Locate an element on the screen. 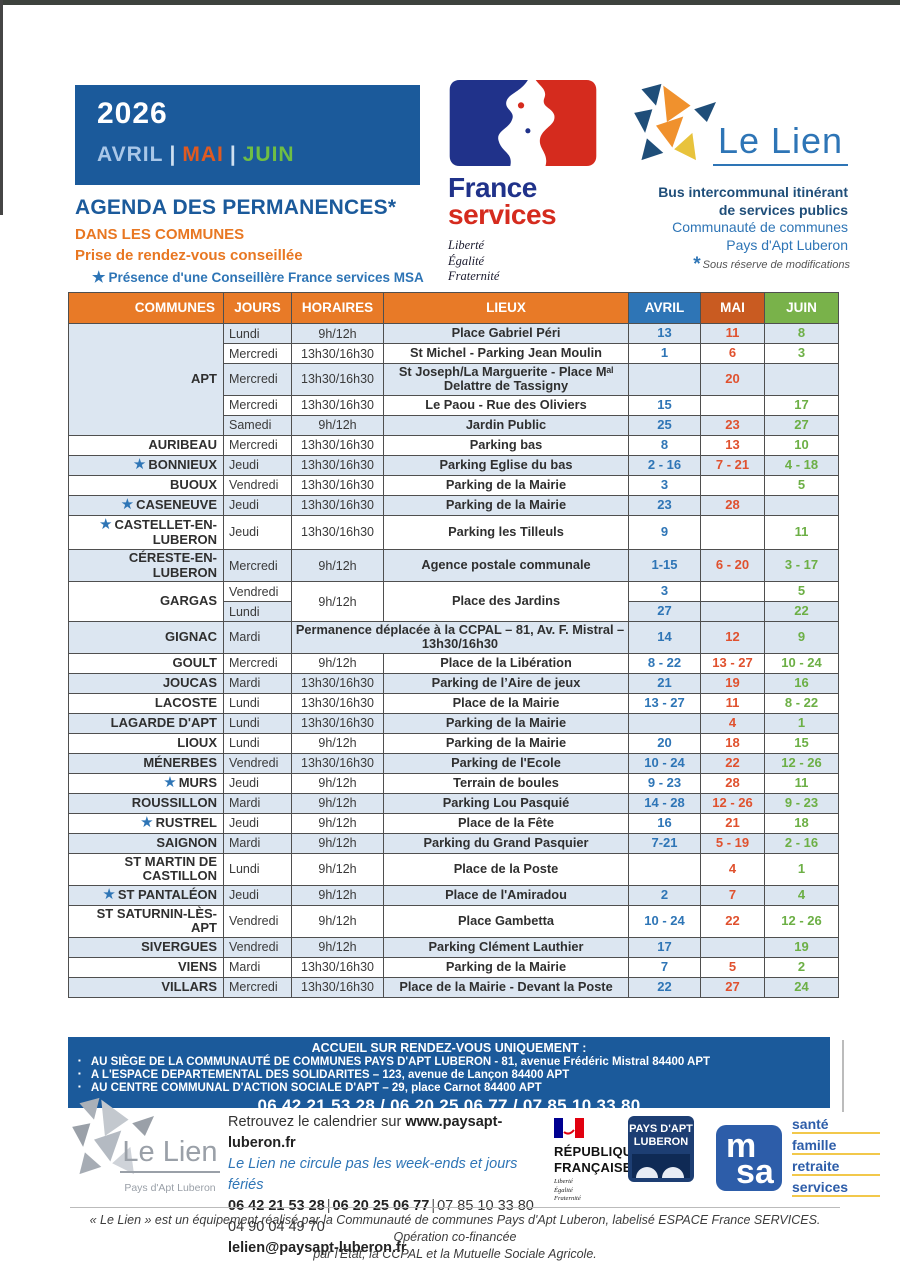 The image size is (900, 1273). june-cell: 11 is located at coordinates (801, 783).